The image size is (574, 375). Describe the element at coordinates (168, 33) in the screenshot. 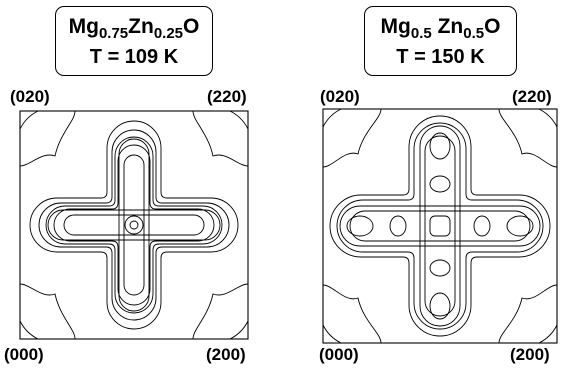

I see `formula-subscript: 0.25` at that location.